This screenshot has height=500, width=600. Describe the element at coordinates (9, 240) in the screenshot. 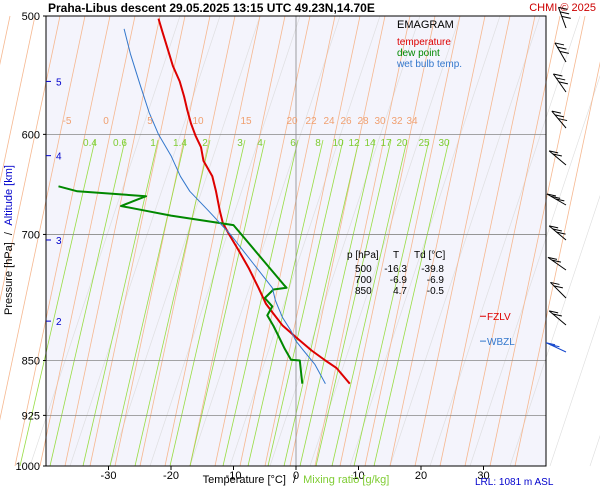

I see `y-axis-label: Pressure [hPa] / Altitude [km]` at that location.